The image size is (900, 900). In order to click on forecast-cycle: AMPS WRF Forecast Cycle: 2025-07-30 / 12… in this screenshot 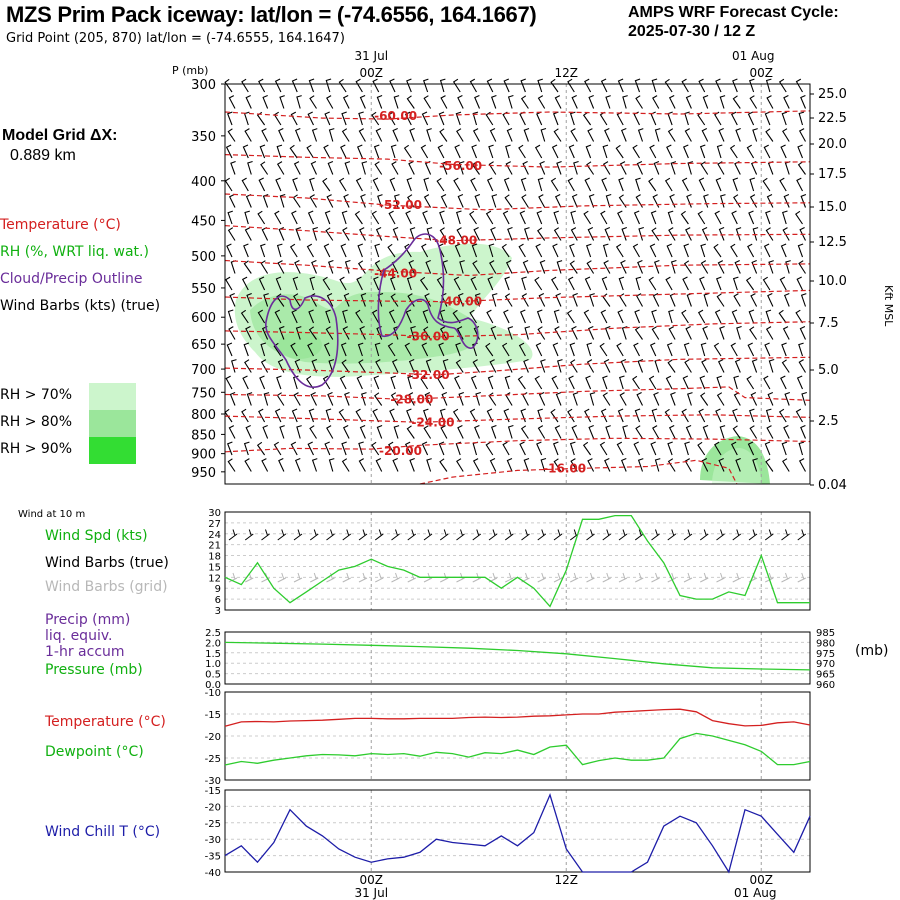, I will do `click(733, 22)`.